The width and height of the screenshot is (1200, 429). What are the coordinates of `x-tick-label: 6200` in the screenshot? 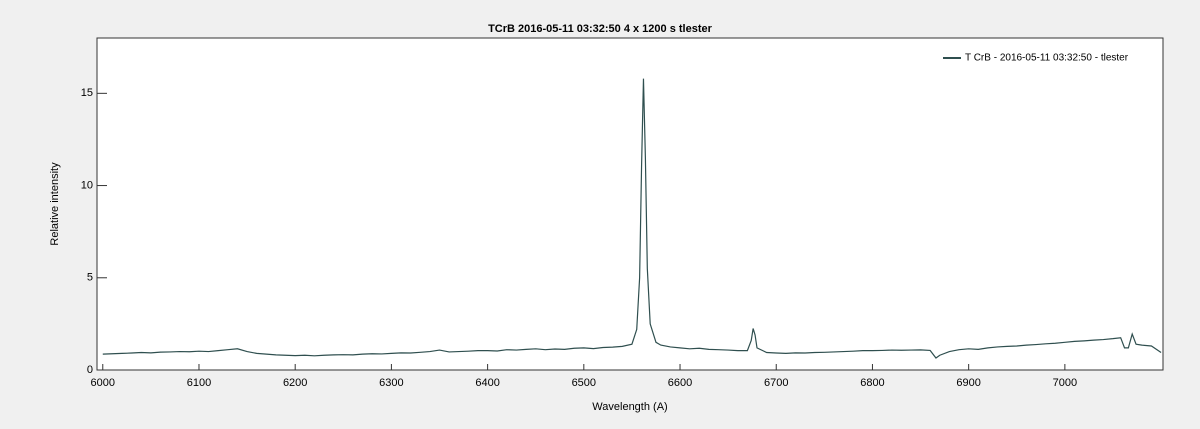 It's located at (295, 383).